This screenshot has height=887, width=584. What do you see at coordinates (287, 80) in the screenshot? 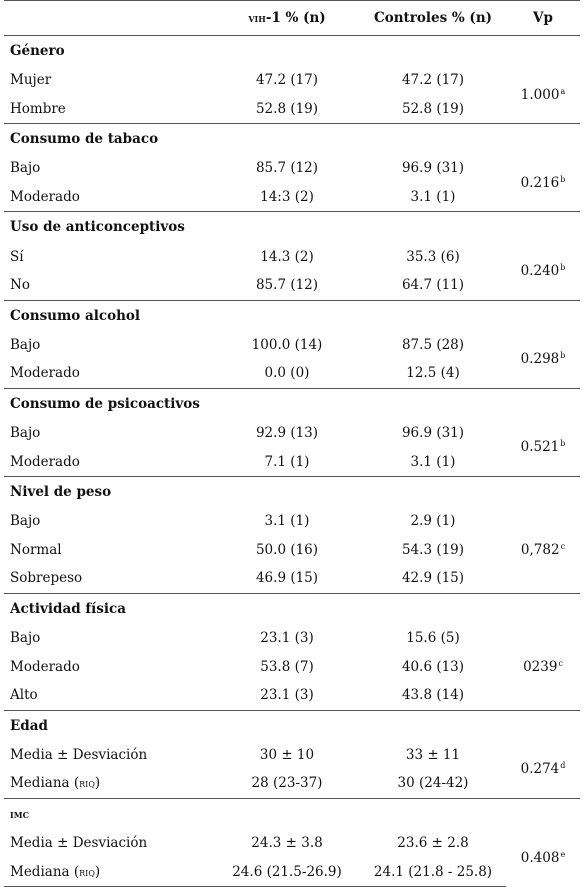
I see `cell-vih: 47.2 (17)` at bounding box center [287, 80].